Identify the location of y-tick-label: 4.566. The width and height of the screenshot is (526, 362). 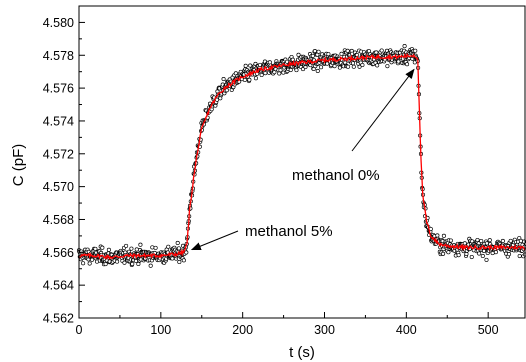
(58, 253).